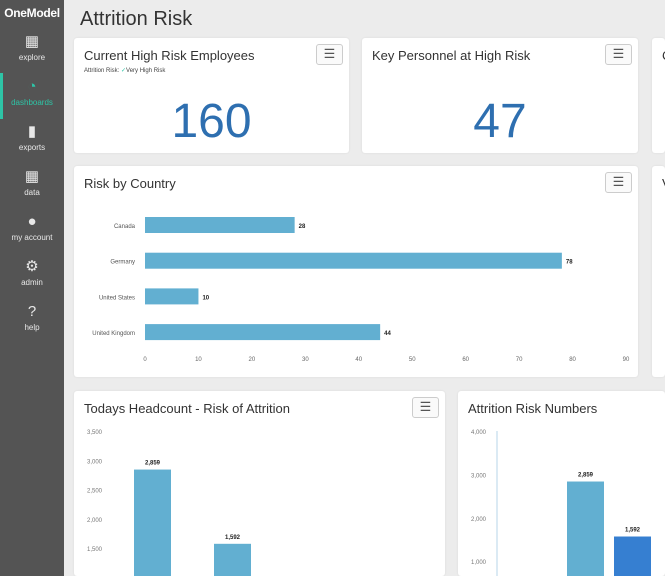 The width and height of the screenshot is (665, 576). I want to click on sidebar-item-help: ? help, so click(32, 326).